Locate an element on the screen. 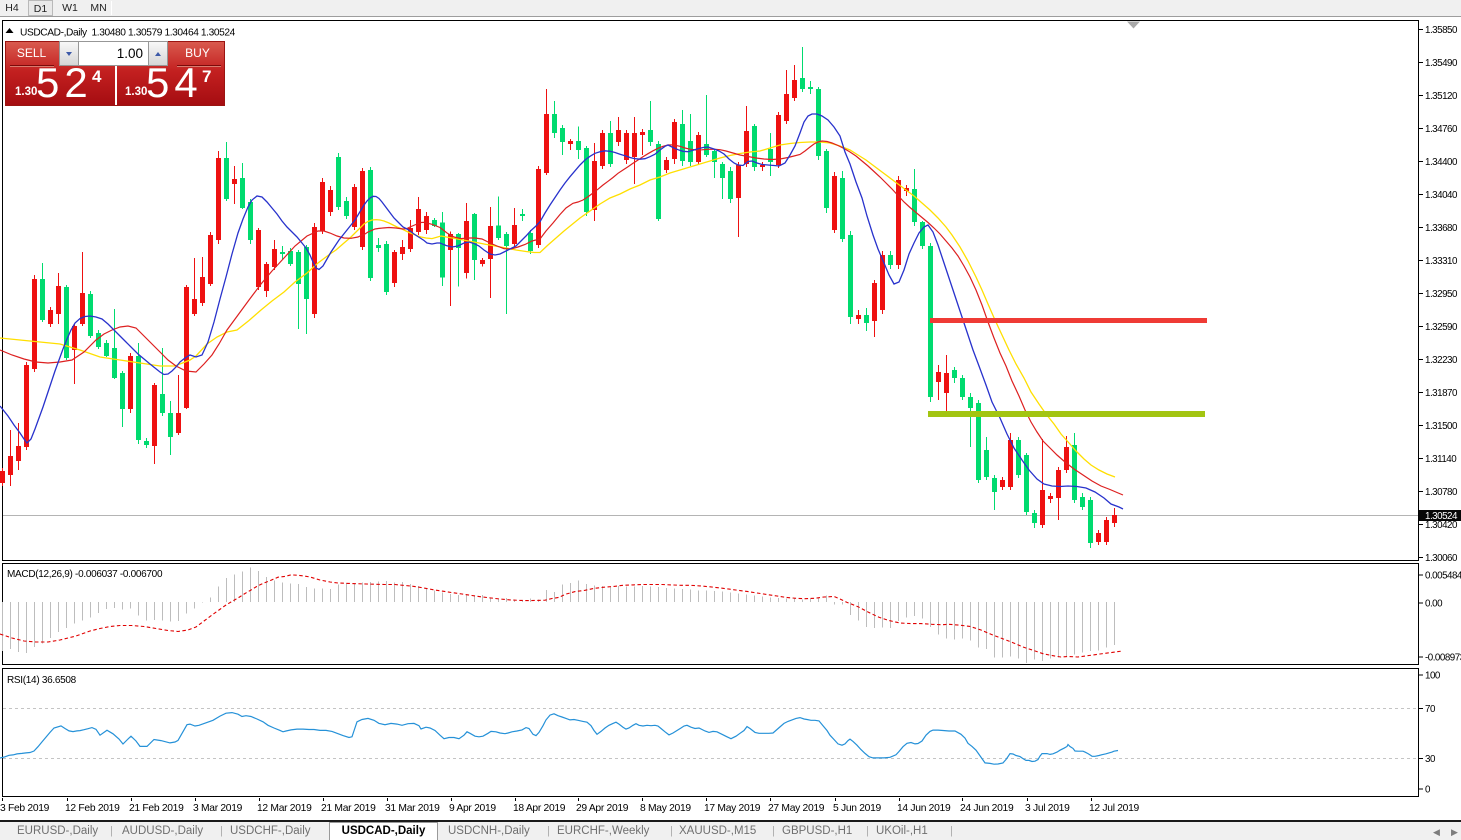 The height and width of the screenshot is (840, 1461). svg-text: 21 Feb 2019 is located at coordinates (156, 808).